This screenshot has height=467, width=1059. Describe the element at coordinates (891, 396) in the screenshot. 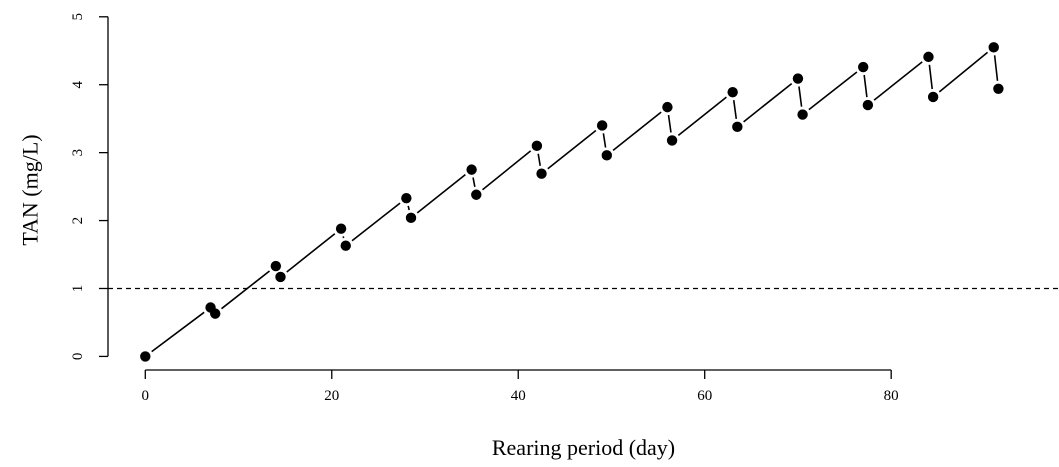

I see `x-tick-label: 80` at that location.